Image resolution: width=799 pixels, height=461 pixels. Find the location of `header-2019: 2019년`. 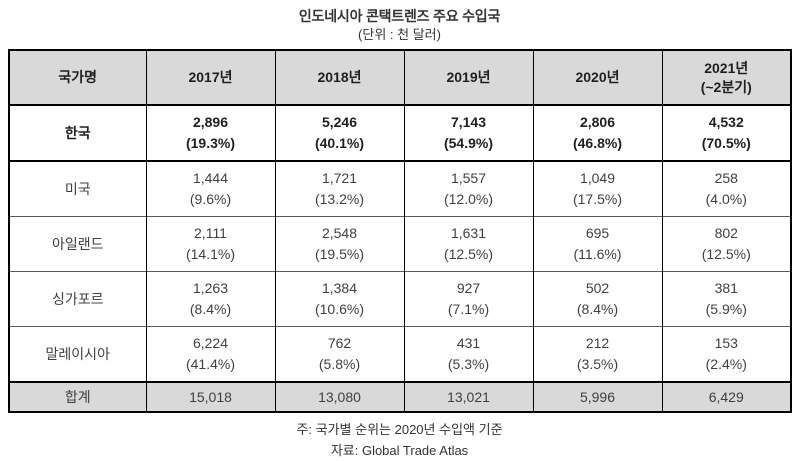

header-2019: 2019년 is located at coordinates (468, 78).